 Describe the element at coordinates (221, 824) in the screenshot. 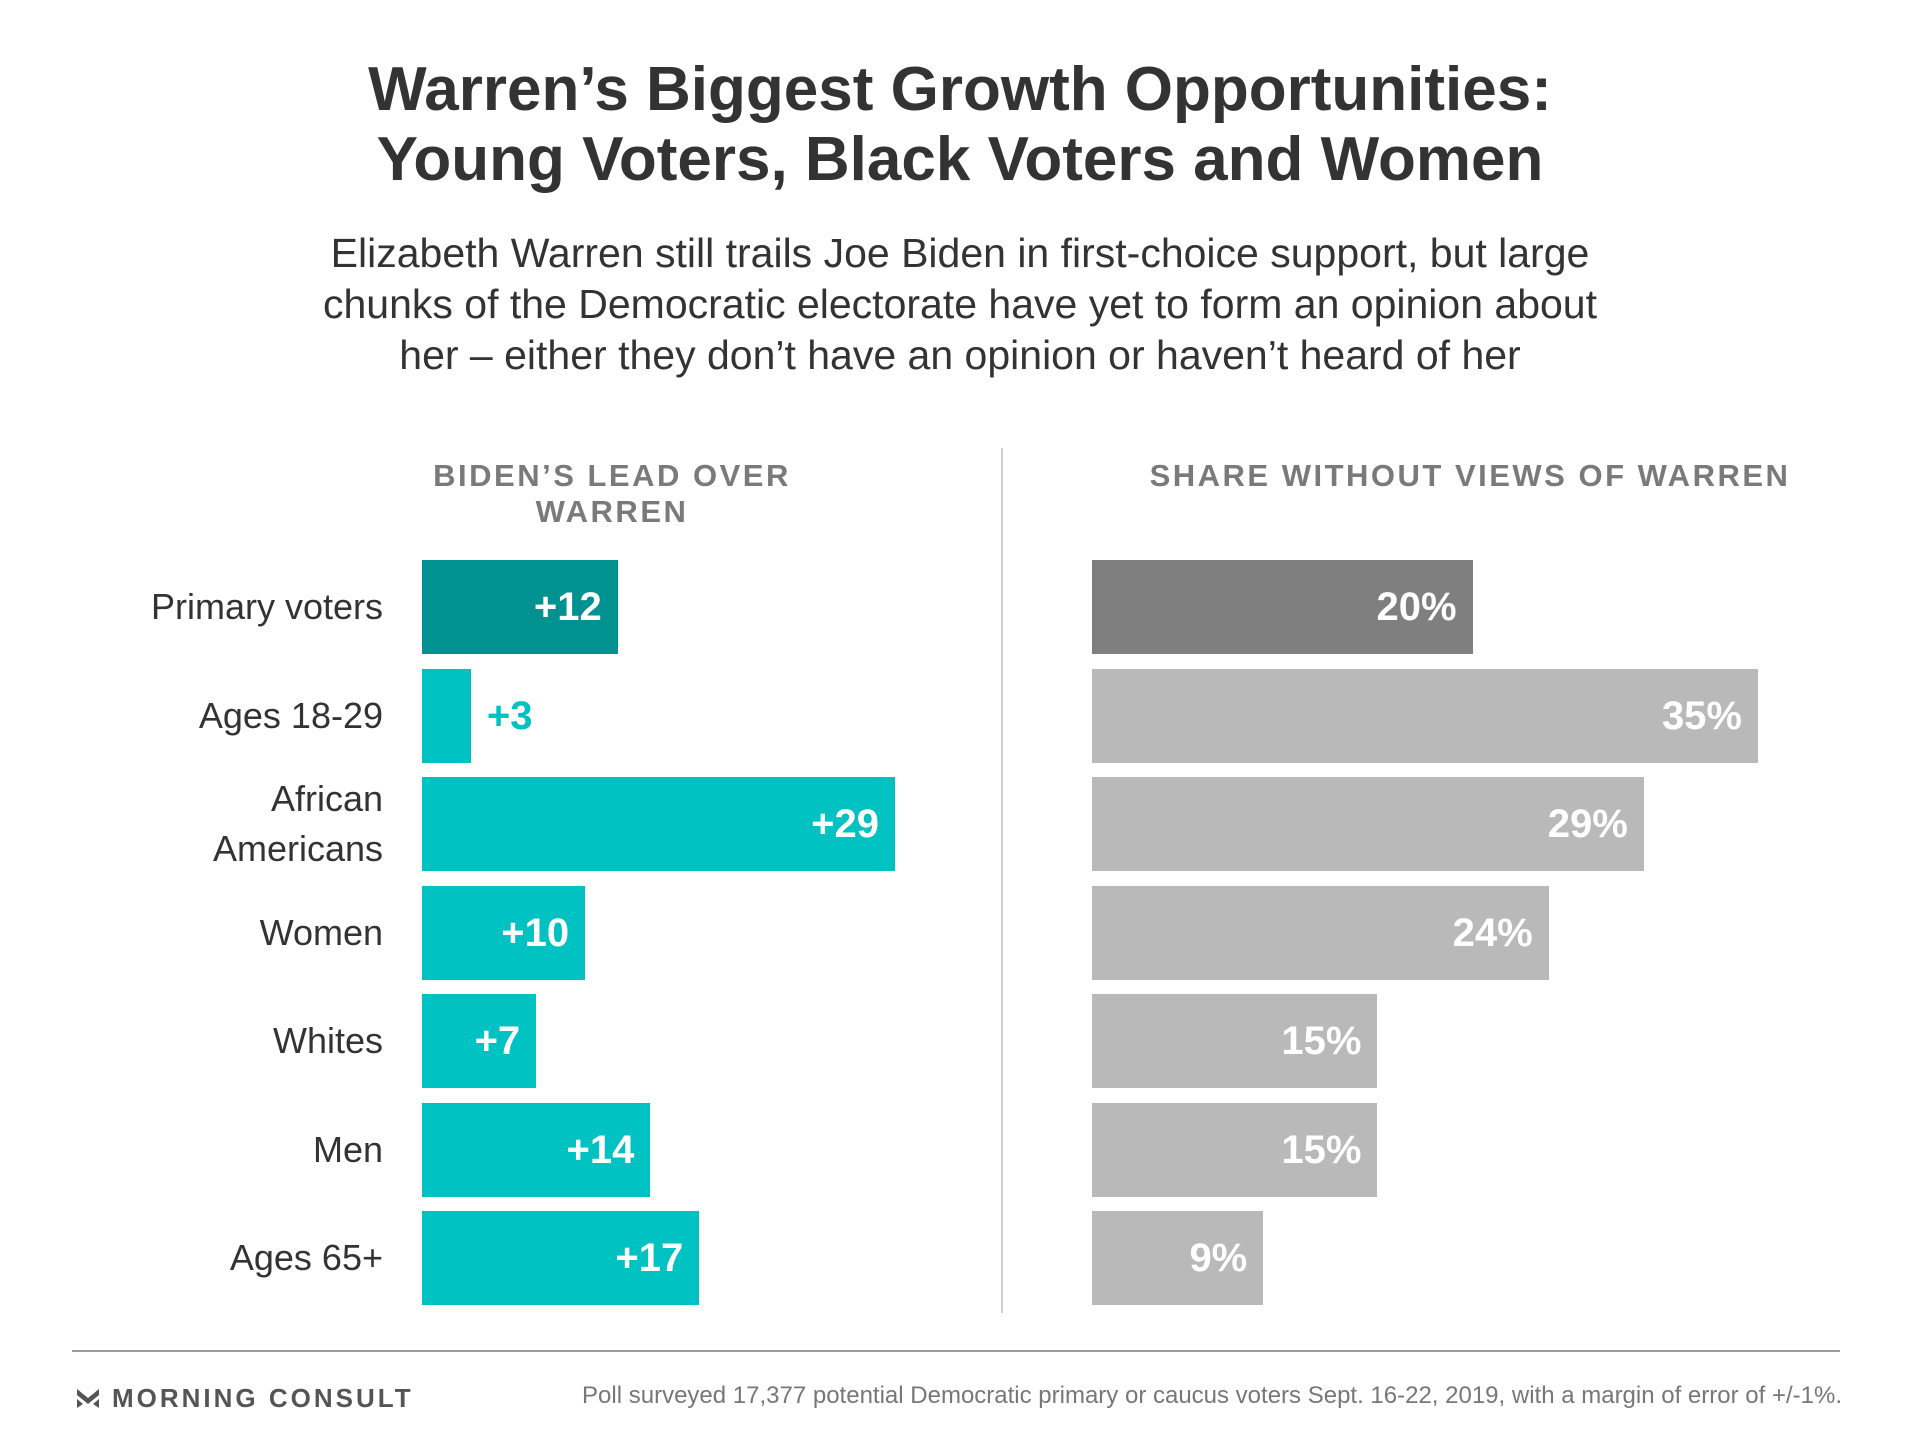

I see `category-label: African Americans` at that location.